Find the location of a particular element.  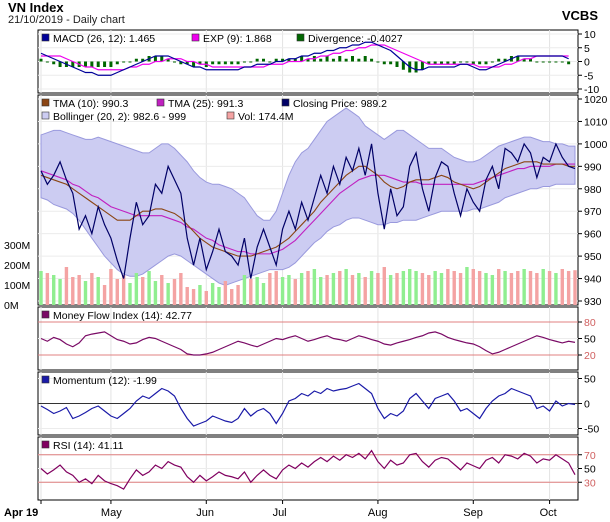

y-tick-label: 960 is located at coordinates (593, 235).